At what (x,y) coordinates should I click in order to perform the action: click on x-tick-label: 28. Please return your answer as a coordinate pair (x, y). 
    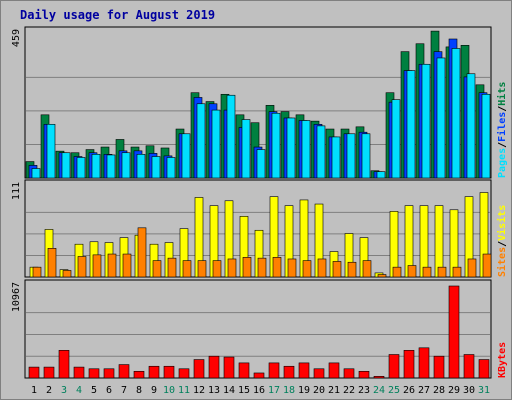
    Looking at the image, I should click on (439, 390).